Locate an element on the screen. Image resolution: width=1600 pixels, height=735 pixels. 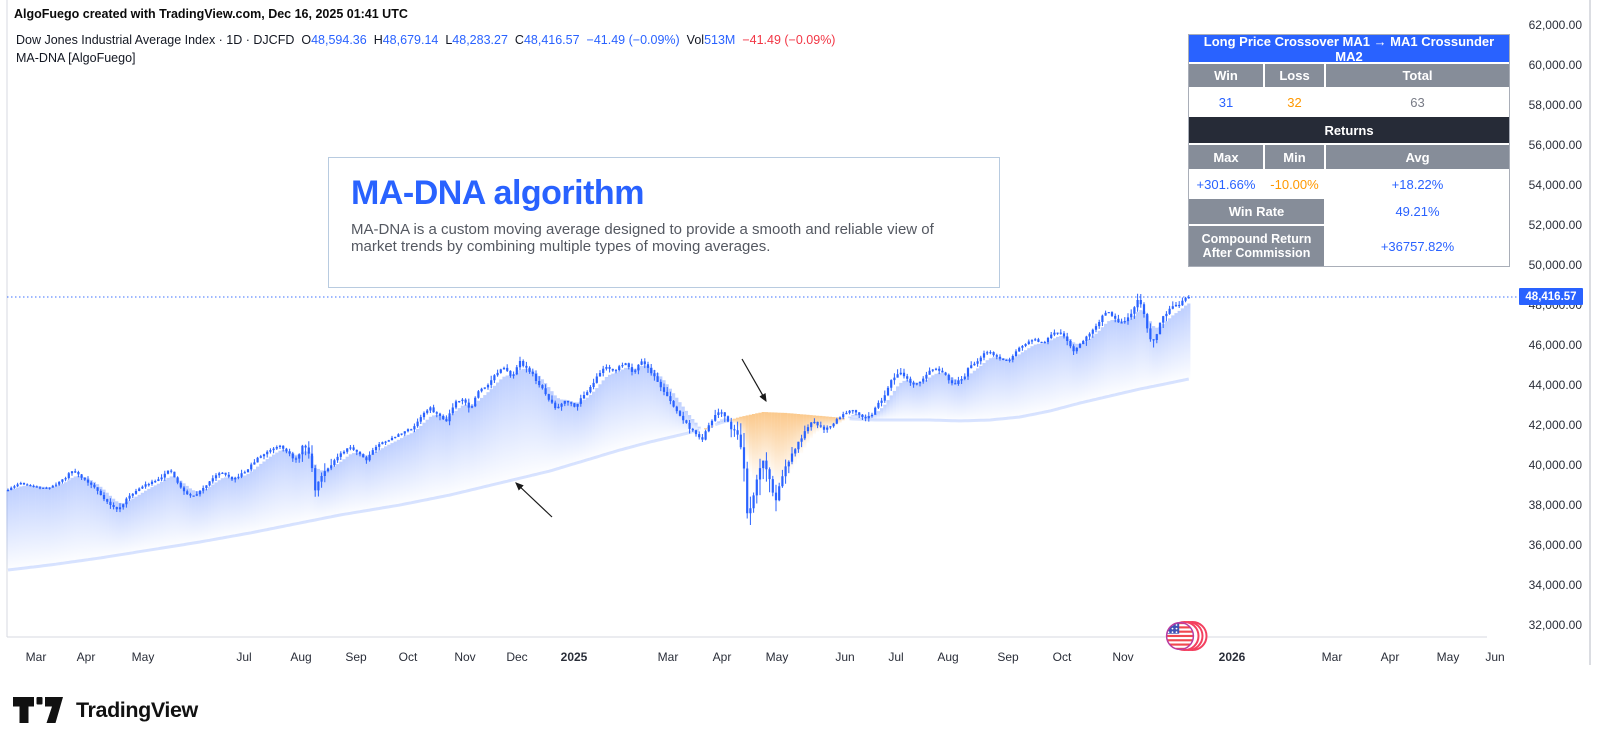
price-tick-label: 52,000.00 is located at coordinates (1555, 225).